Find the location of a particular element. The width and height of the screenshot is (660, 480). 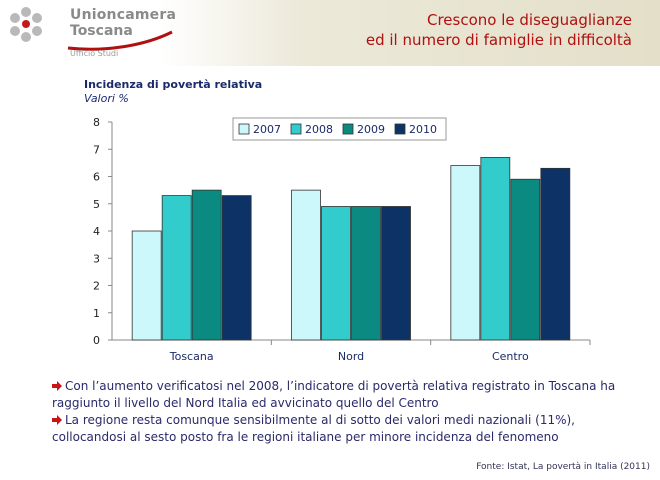

chart-title: Incidenza di povertà relativa is located at coordinates (173, 84).